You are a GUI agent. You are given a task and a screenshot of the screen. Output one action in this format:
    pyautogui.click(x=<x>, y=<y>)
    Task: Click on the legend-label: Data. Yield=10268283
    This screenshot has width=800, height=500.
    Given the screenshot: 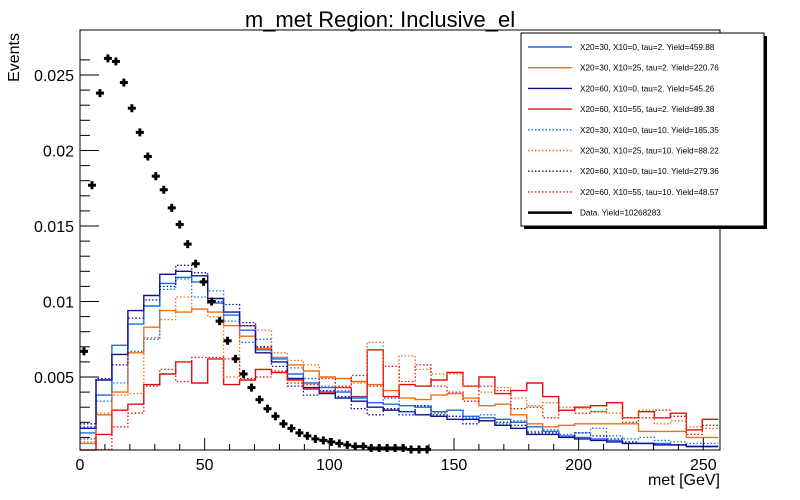 What is the action you would take?
    pyautogui.click(x=620, y=213)
    